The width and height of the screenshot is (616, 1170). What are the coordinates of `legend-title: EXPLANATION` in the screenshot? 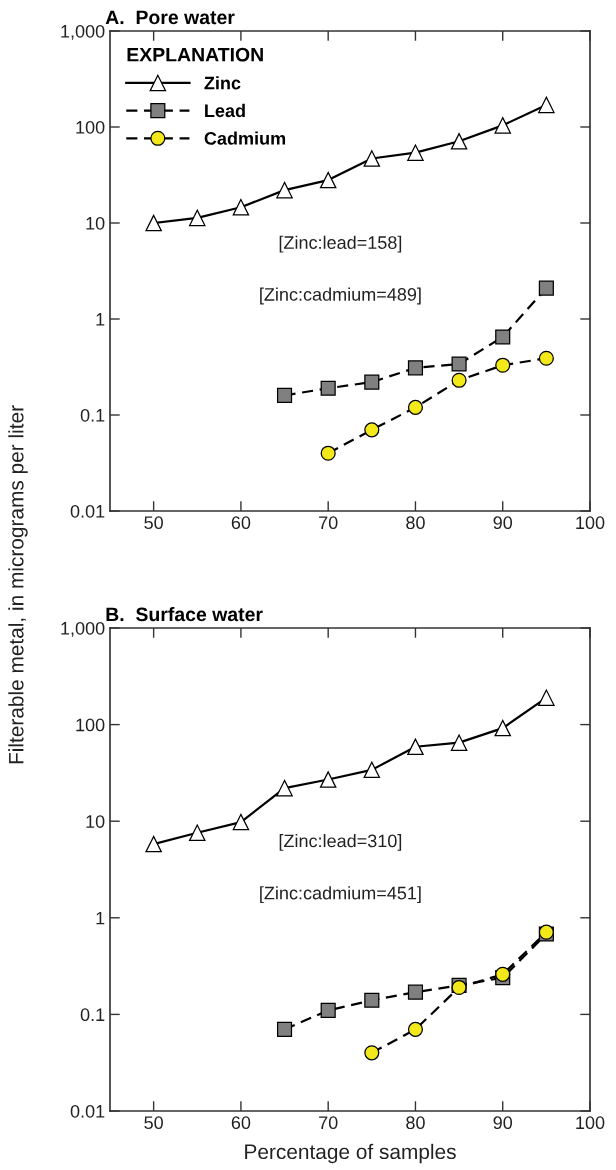 It's located at (195, 54).